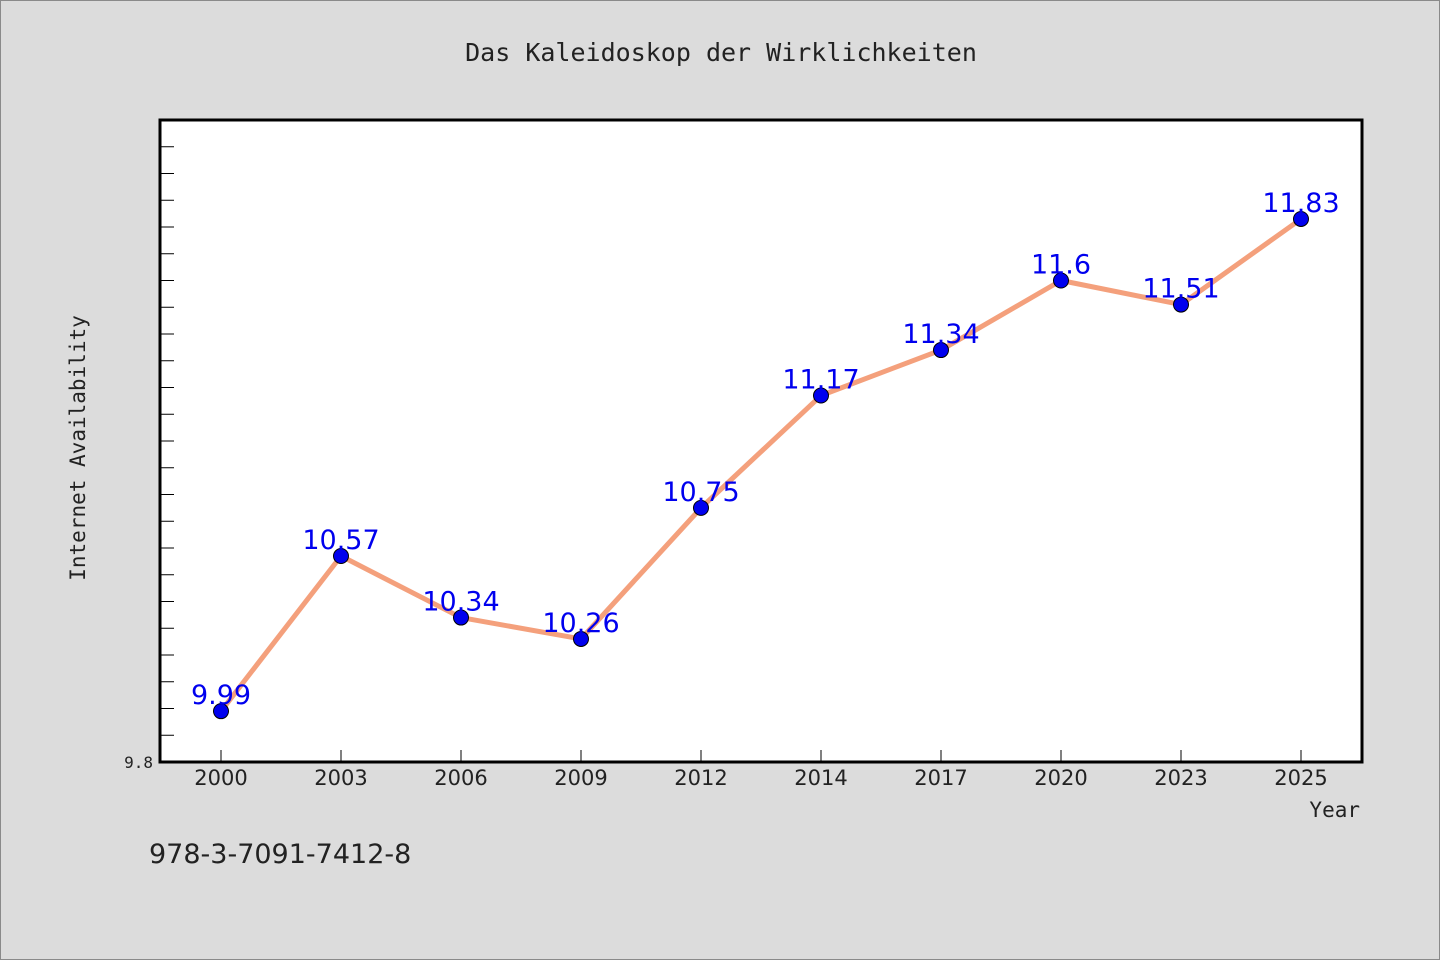 This screenshot has width=1440, height=960. What do you see at coordinates (820, 778) in the screenshot?
I see `x-tick-label: 2014` at bounding box center [820, 778].